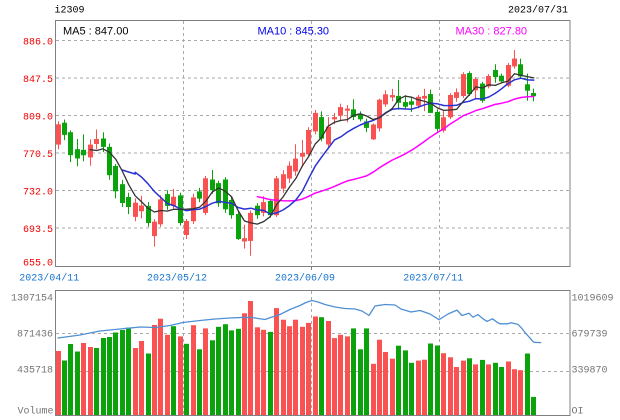 This screenshot has width=620, height=420. I want to click on svg-text: OI, so click(578, 411).